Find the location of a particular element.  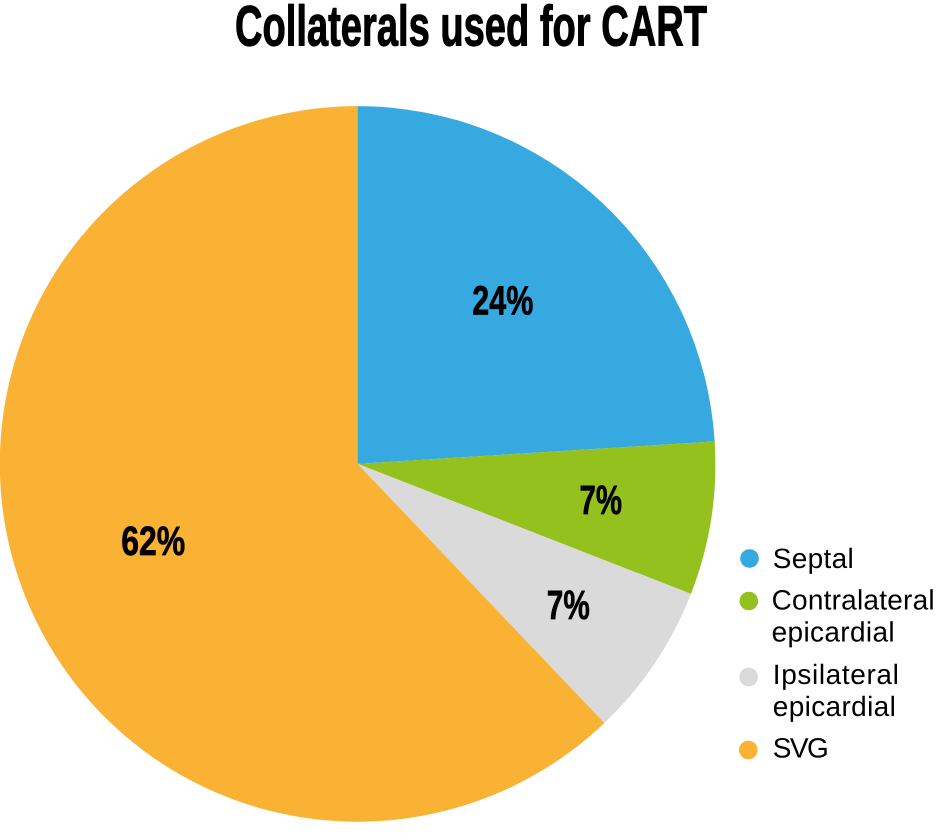

svg-text: 24% is located at coordinates (502, 301).